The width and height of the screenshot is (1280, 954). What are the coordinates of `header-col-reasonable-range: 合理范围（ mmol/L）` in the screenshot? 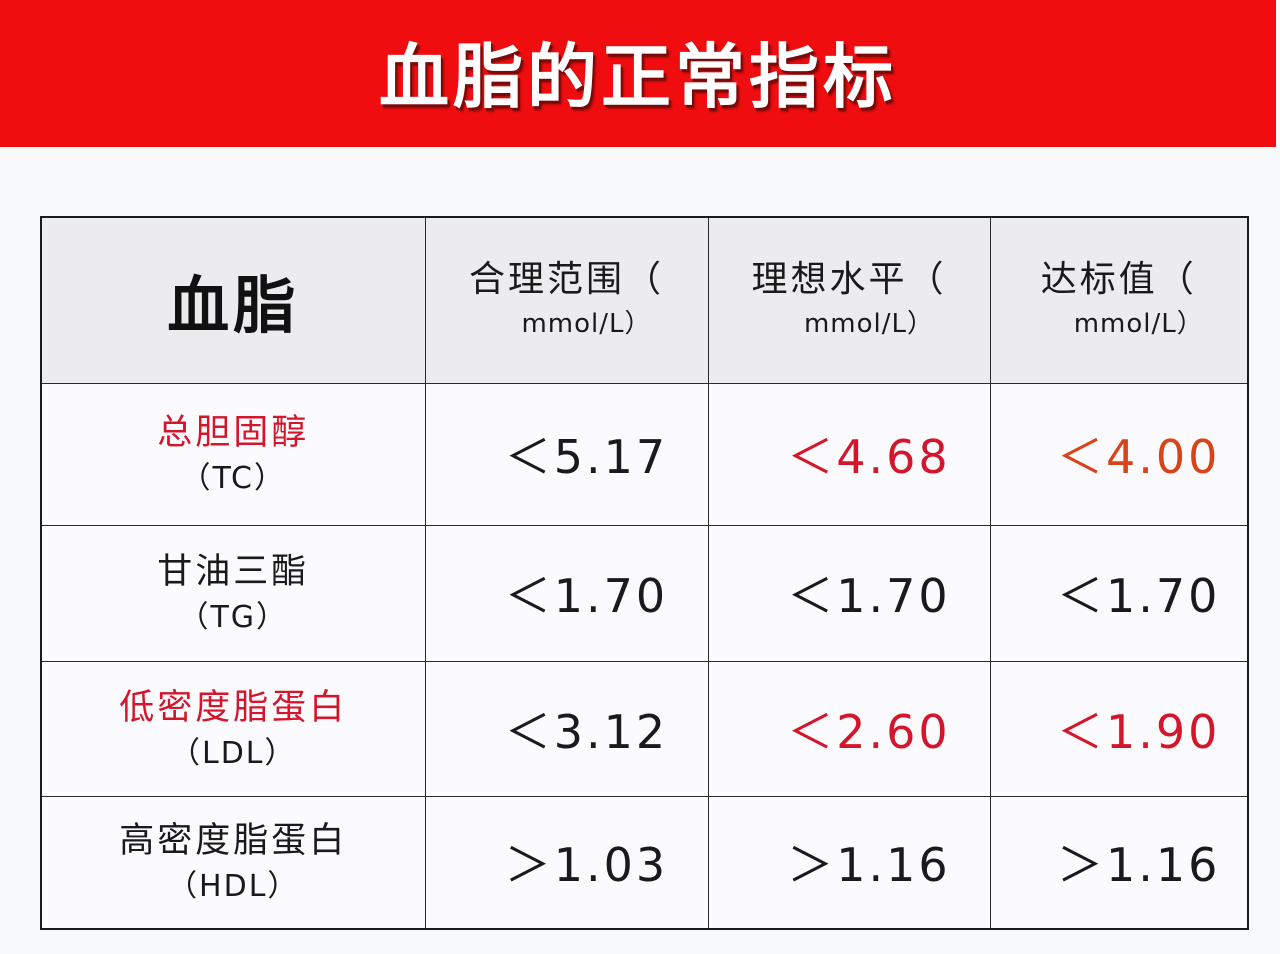 It's located at (566, 300).